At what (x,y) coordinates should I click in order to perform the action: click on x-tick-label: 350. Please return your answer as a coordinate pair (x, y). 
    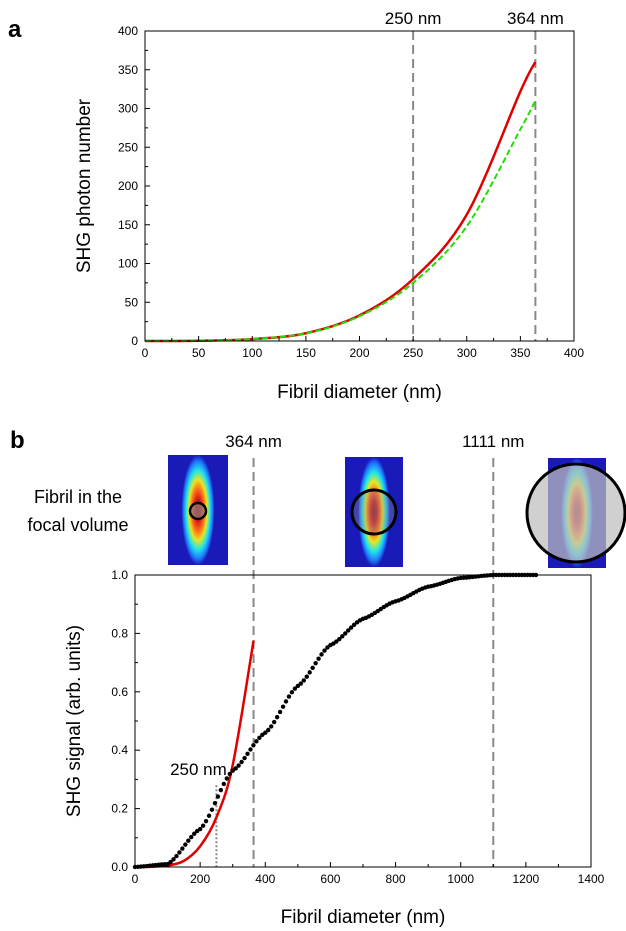
    Looking at the image, I should click on (520, 353).